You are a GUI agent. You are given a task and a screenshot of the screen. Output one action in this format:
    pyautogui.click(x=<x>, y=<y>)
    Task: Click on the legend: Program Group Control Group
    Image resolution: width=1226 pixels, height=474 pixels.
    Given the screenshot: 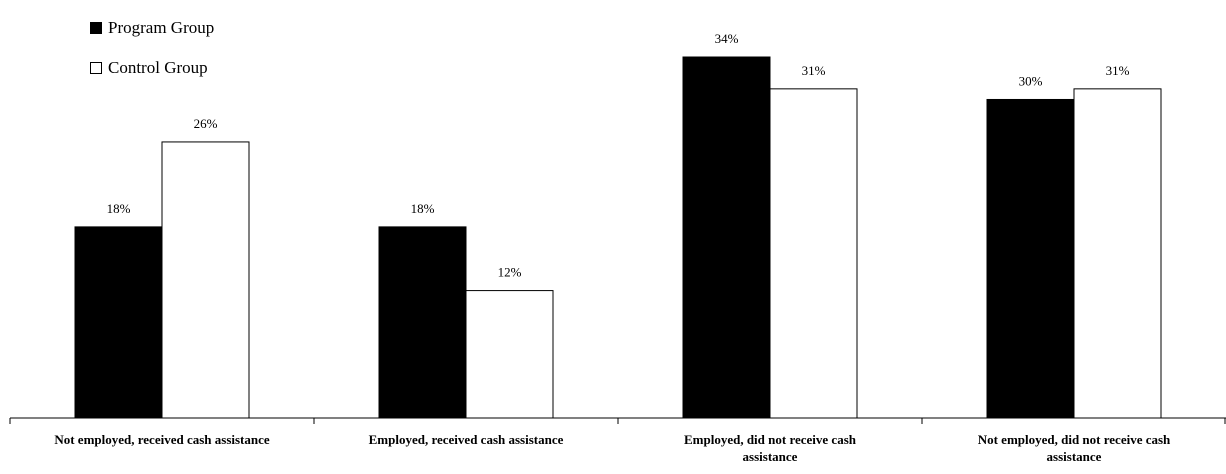 What is the action you would take?
    pyautogui.click(x=152, y=48)
    